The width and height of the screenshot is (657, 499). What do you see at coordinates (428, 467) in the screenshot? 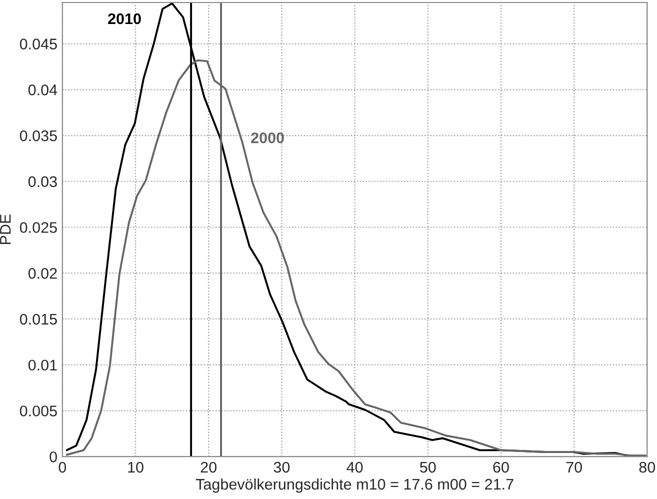
I see `x-tick-label: 50` at bounding box center [428, 467].